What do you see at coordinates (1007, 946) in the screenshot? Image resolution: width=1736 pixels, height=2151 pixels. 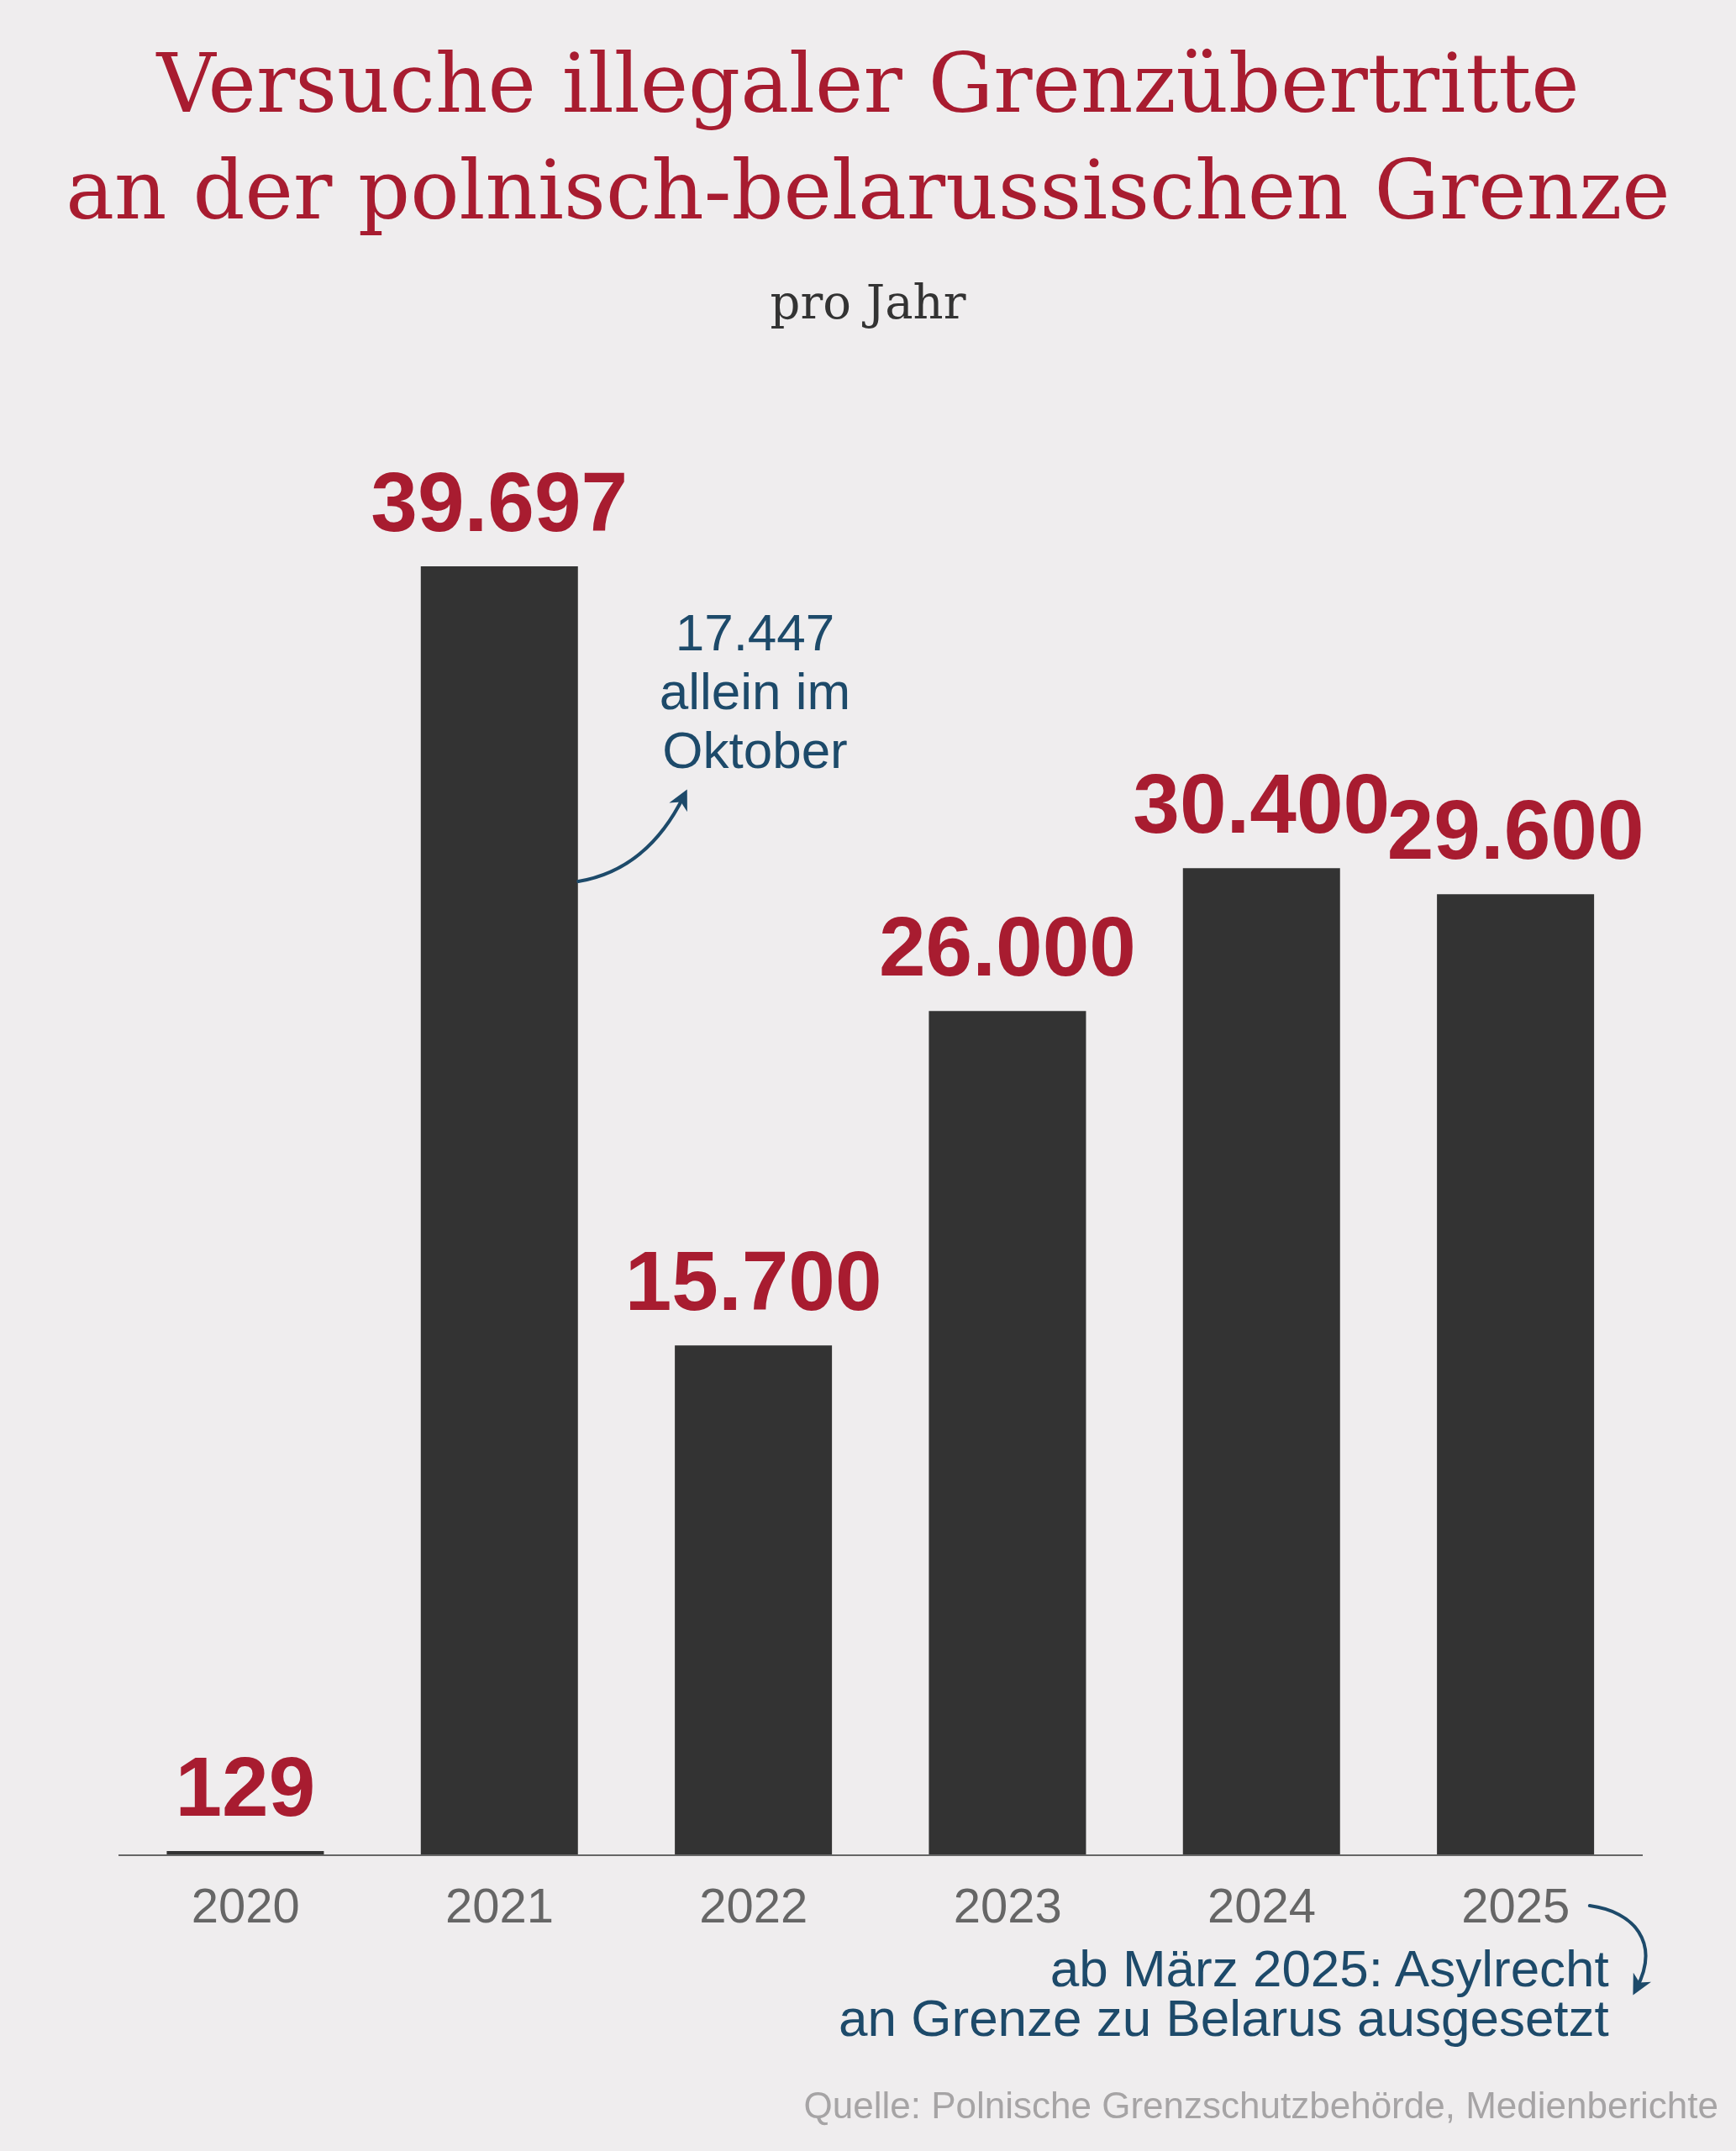 I see `data-label: 26.000` at bounding box center [1007, 946].